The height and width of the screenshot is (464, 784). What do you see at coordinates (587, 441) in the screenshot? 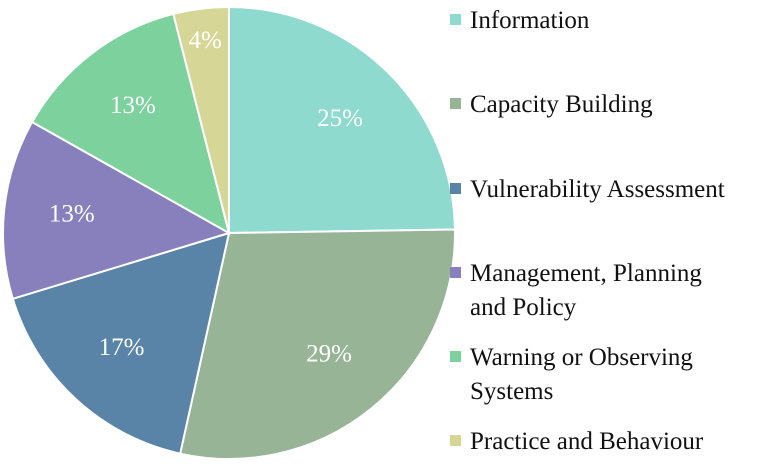
I see `legend-label: Practice and Behaviour` at bounding box center [587, 441].